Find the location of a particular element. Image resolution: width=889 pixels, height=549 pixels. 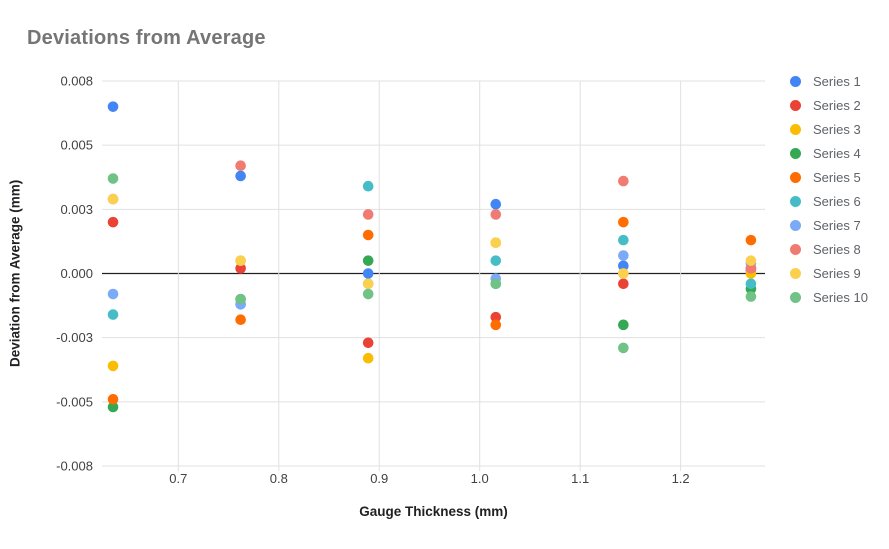

y-axis-title: Deviation from Average (mm) is located at coordinates (15, 273).